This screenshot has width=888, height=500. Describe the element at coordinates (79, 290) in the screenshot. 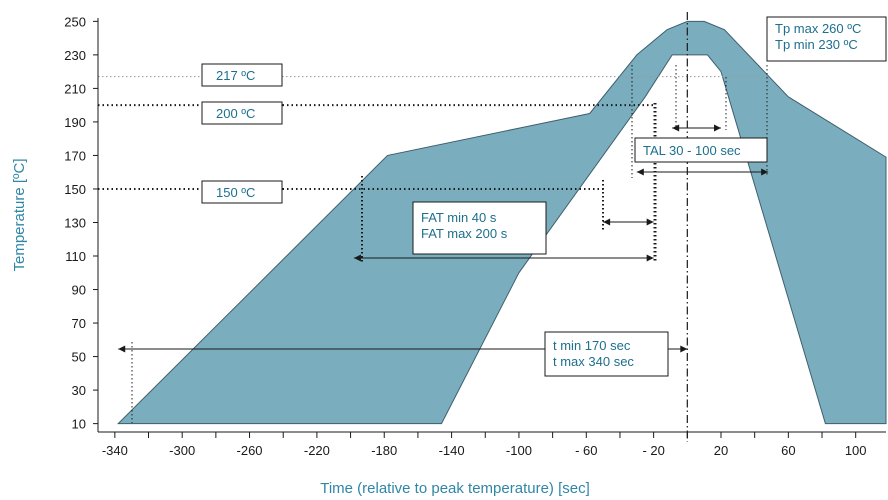

I see `y-tick-label: 90` at that location.